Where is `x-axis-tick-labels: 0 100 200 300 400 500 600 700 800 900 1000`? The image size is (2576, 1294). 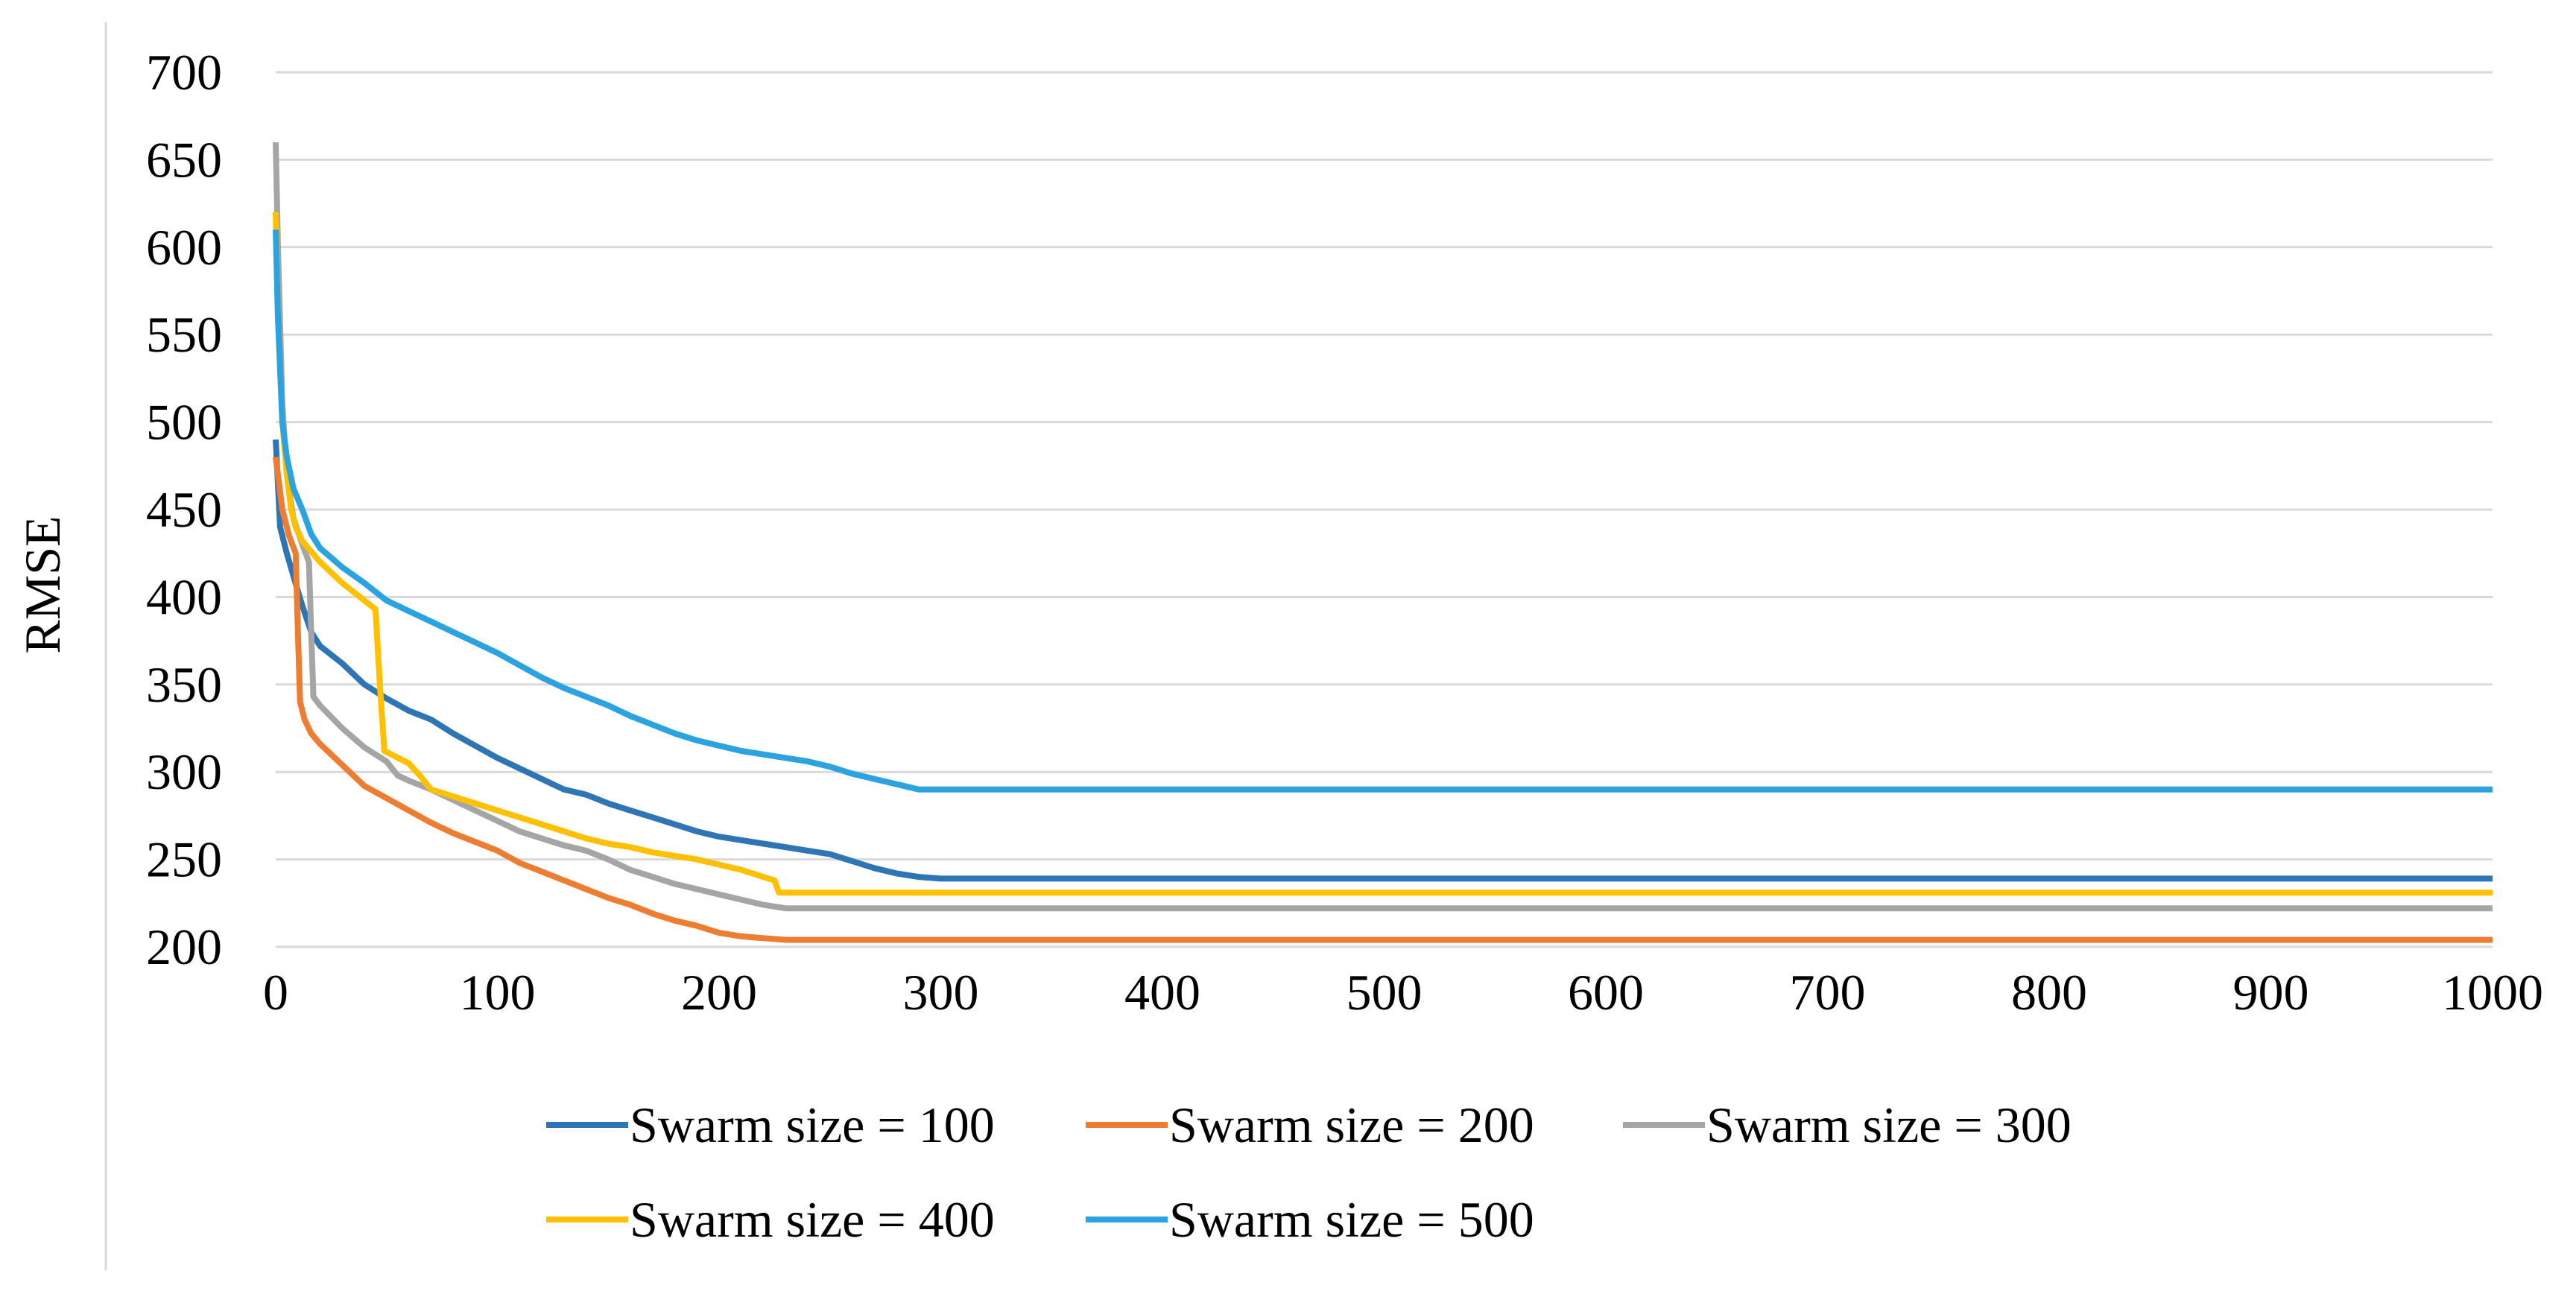 x-axis-tick-labels: 0 100 200 300 400 500 600 700 800 900 1000 is located at coordinates (1403, 993).